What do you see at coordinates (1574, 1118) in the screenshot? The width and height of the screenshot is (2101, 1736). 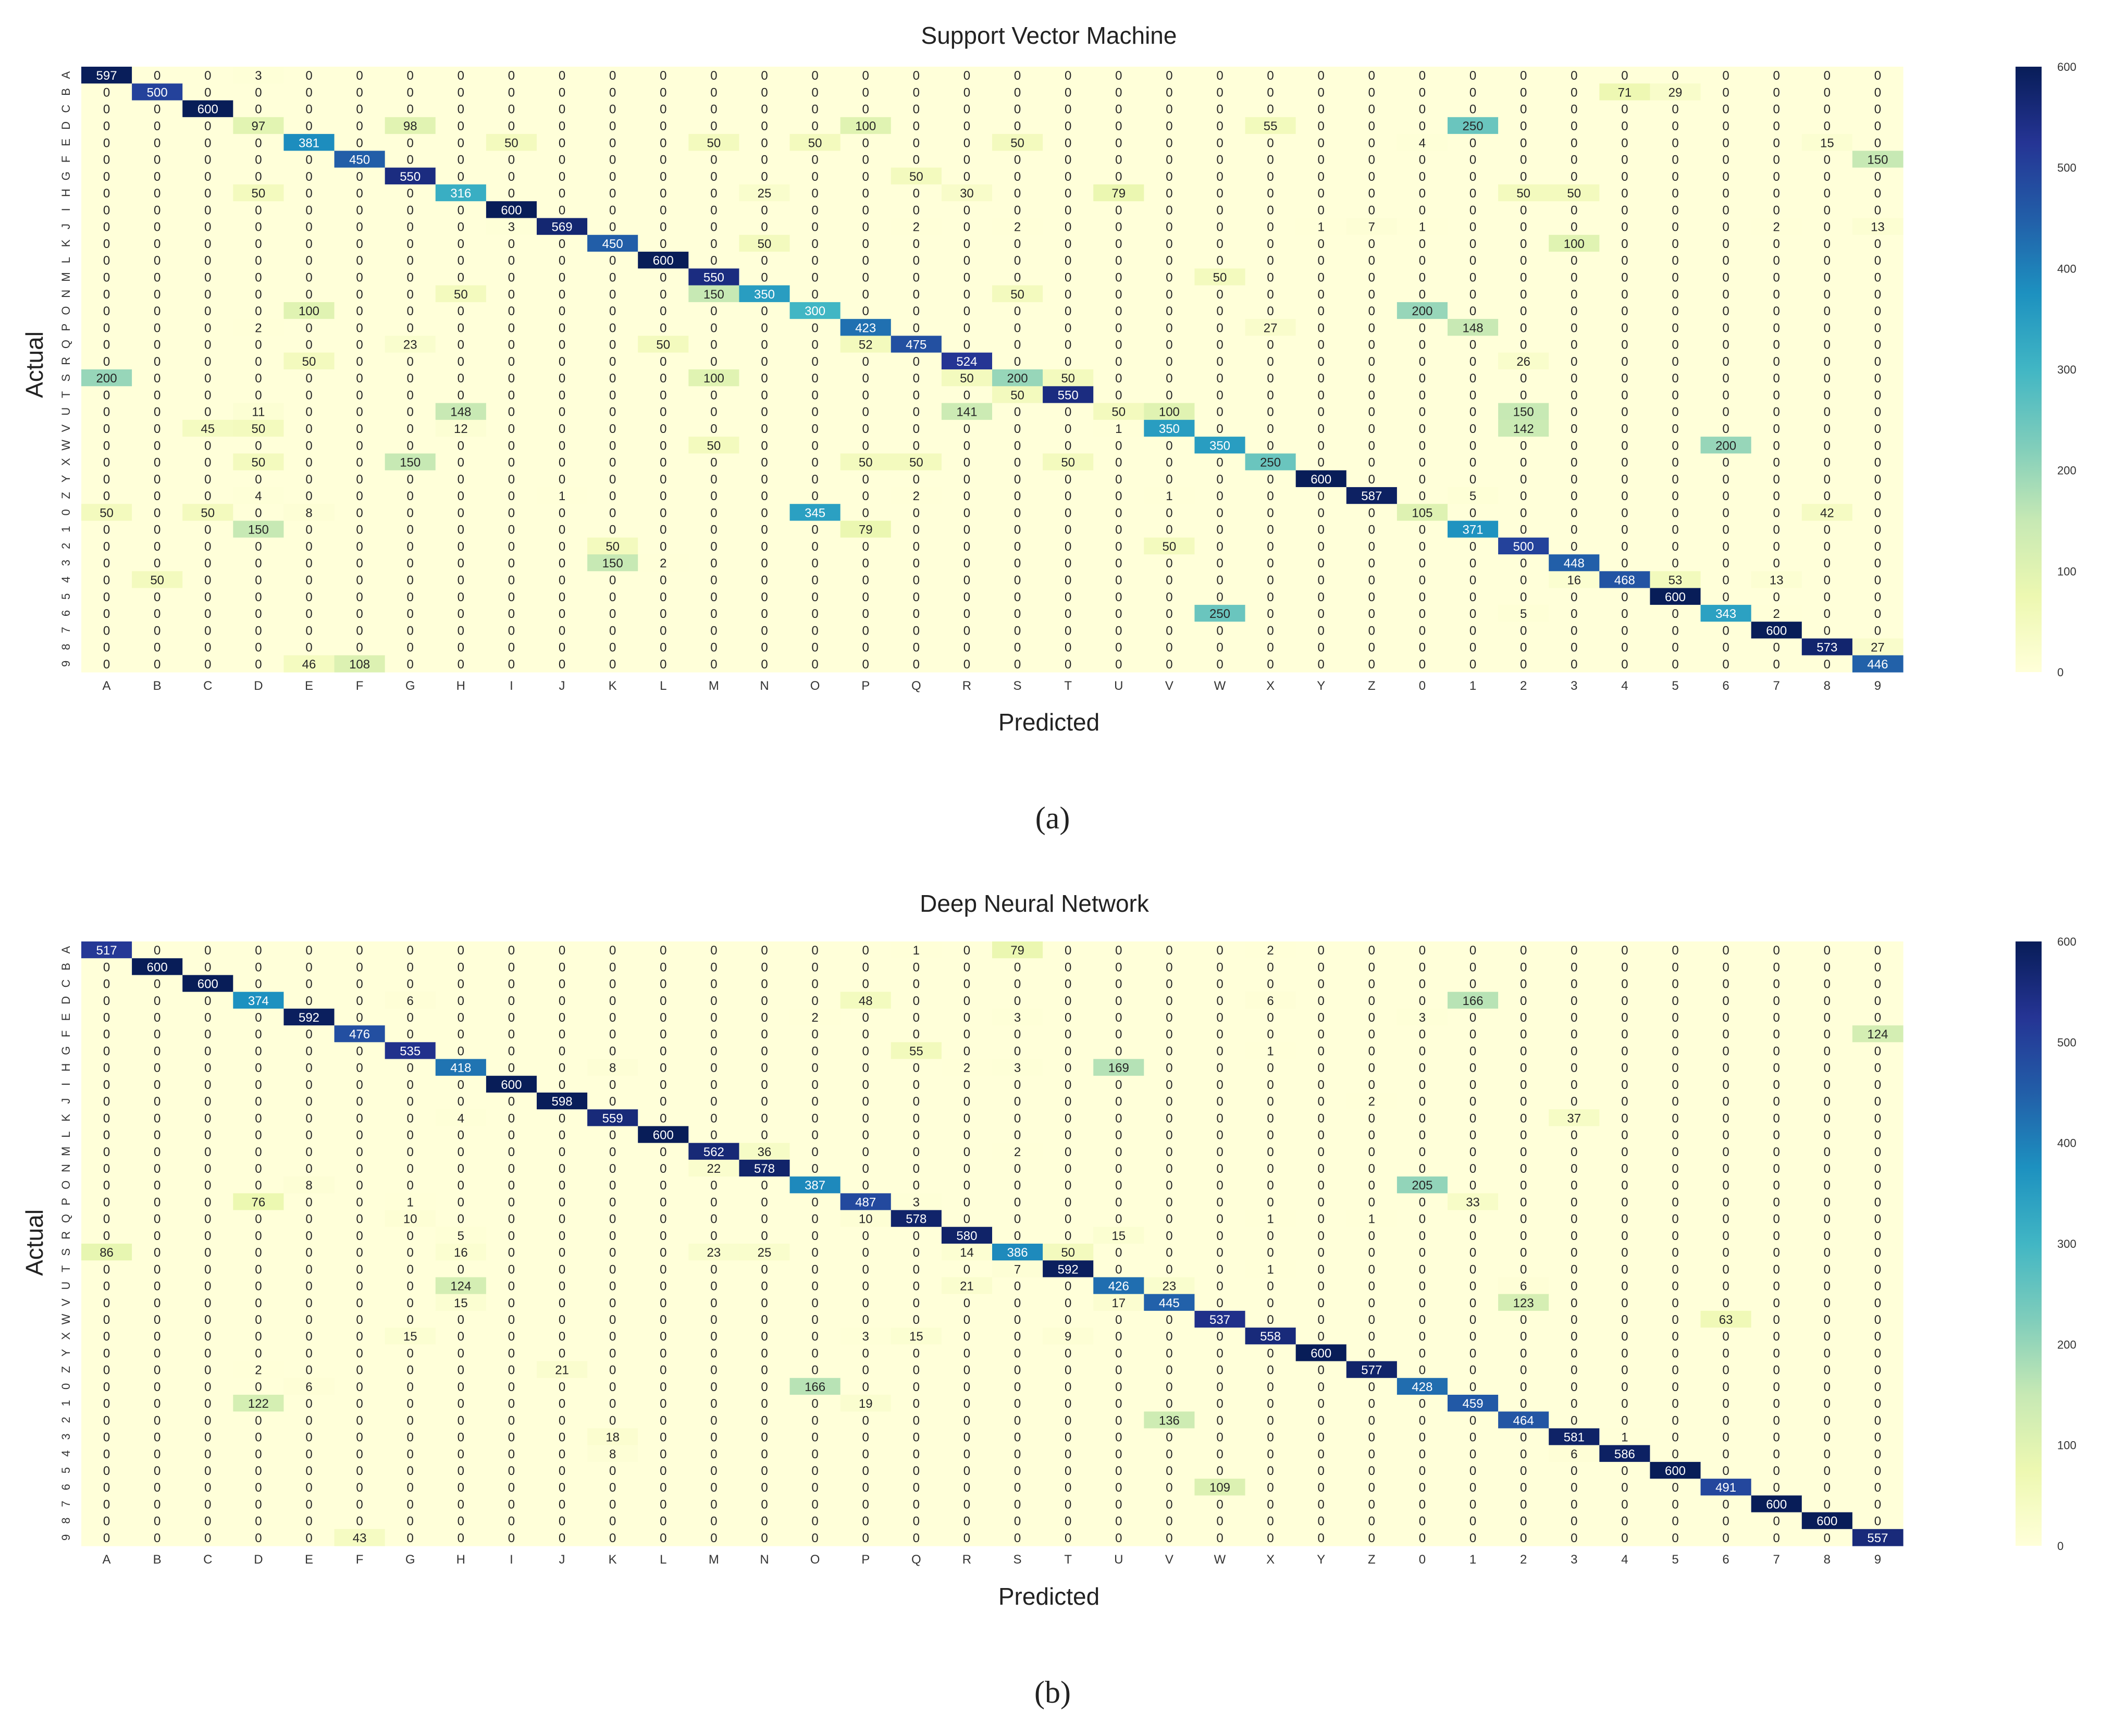 I see `cell-value-label: 37` at bounding box center [1574, 1118].